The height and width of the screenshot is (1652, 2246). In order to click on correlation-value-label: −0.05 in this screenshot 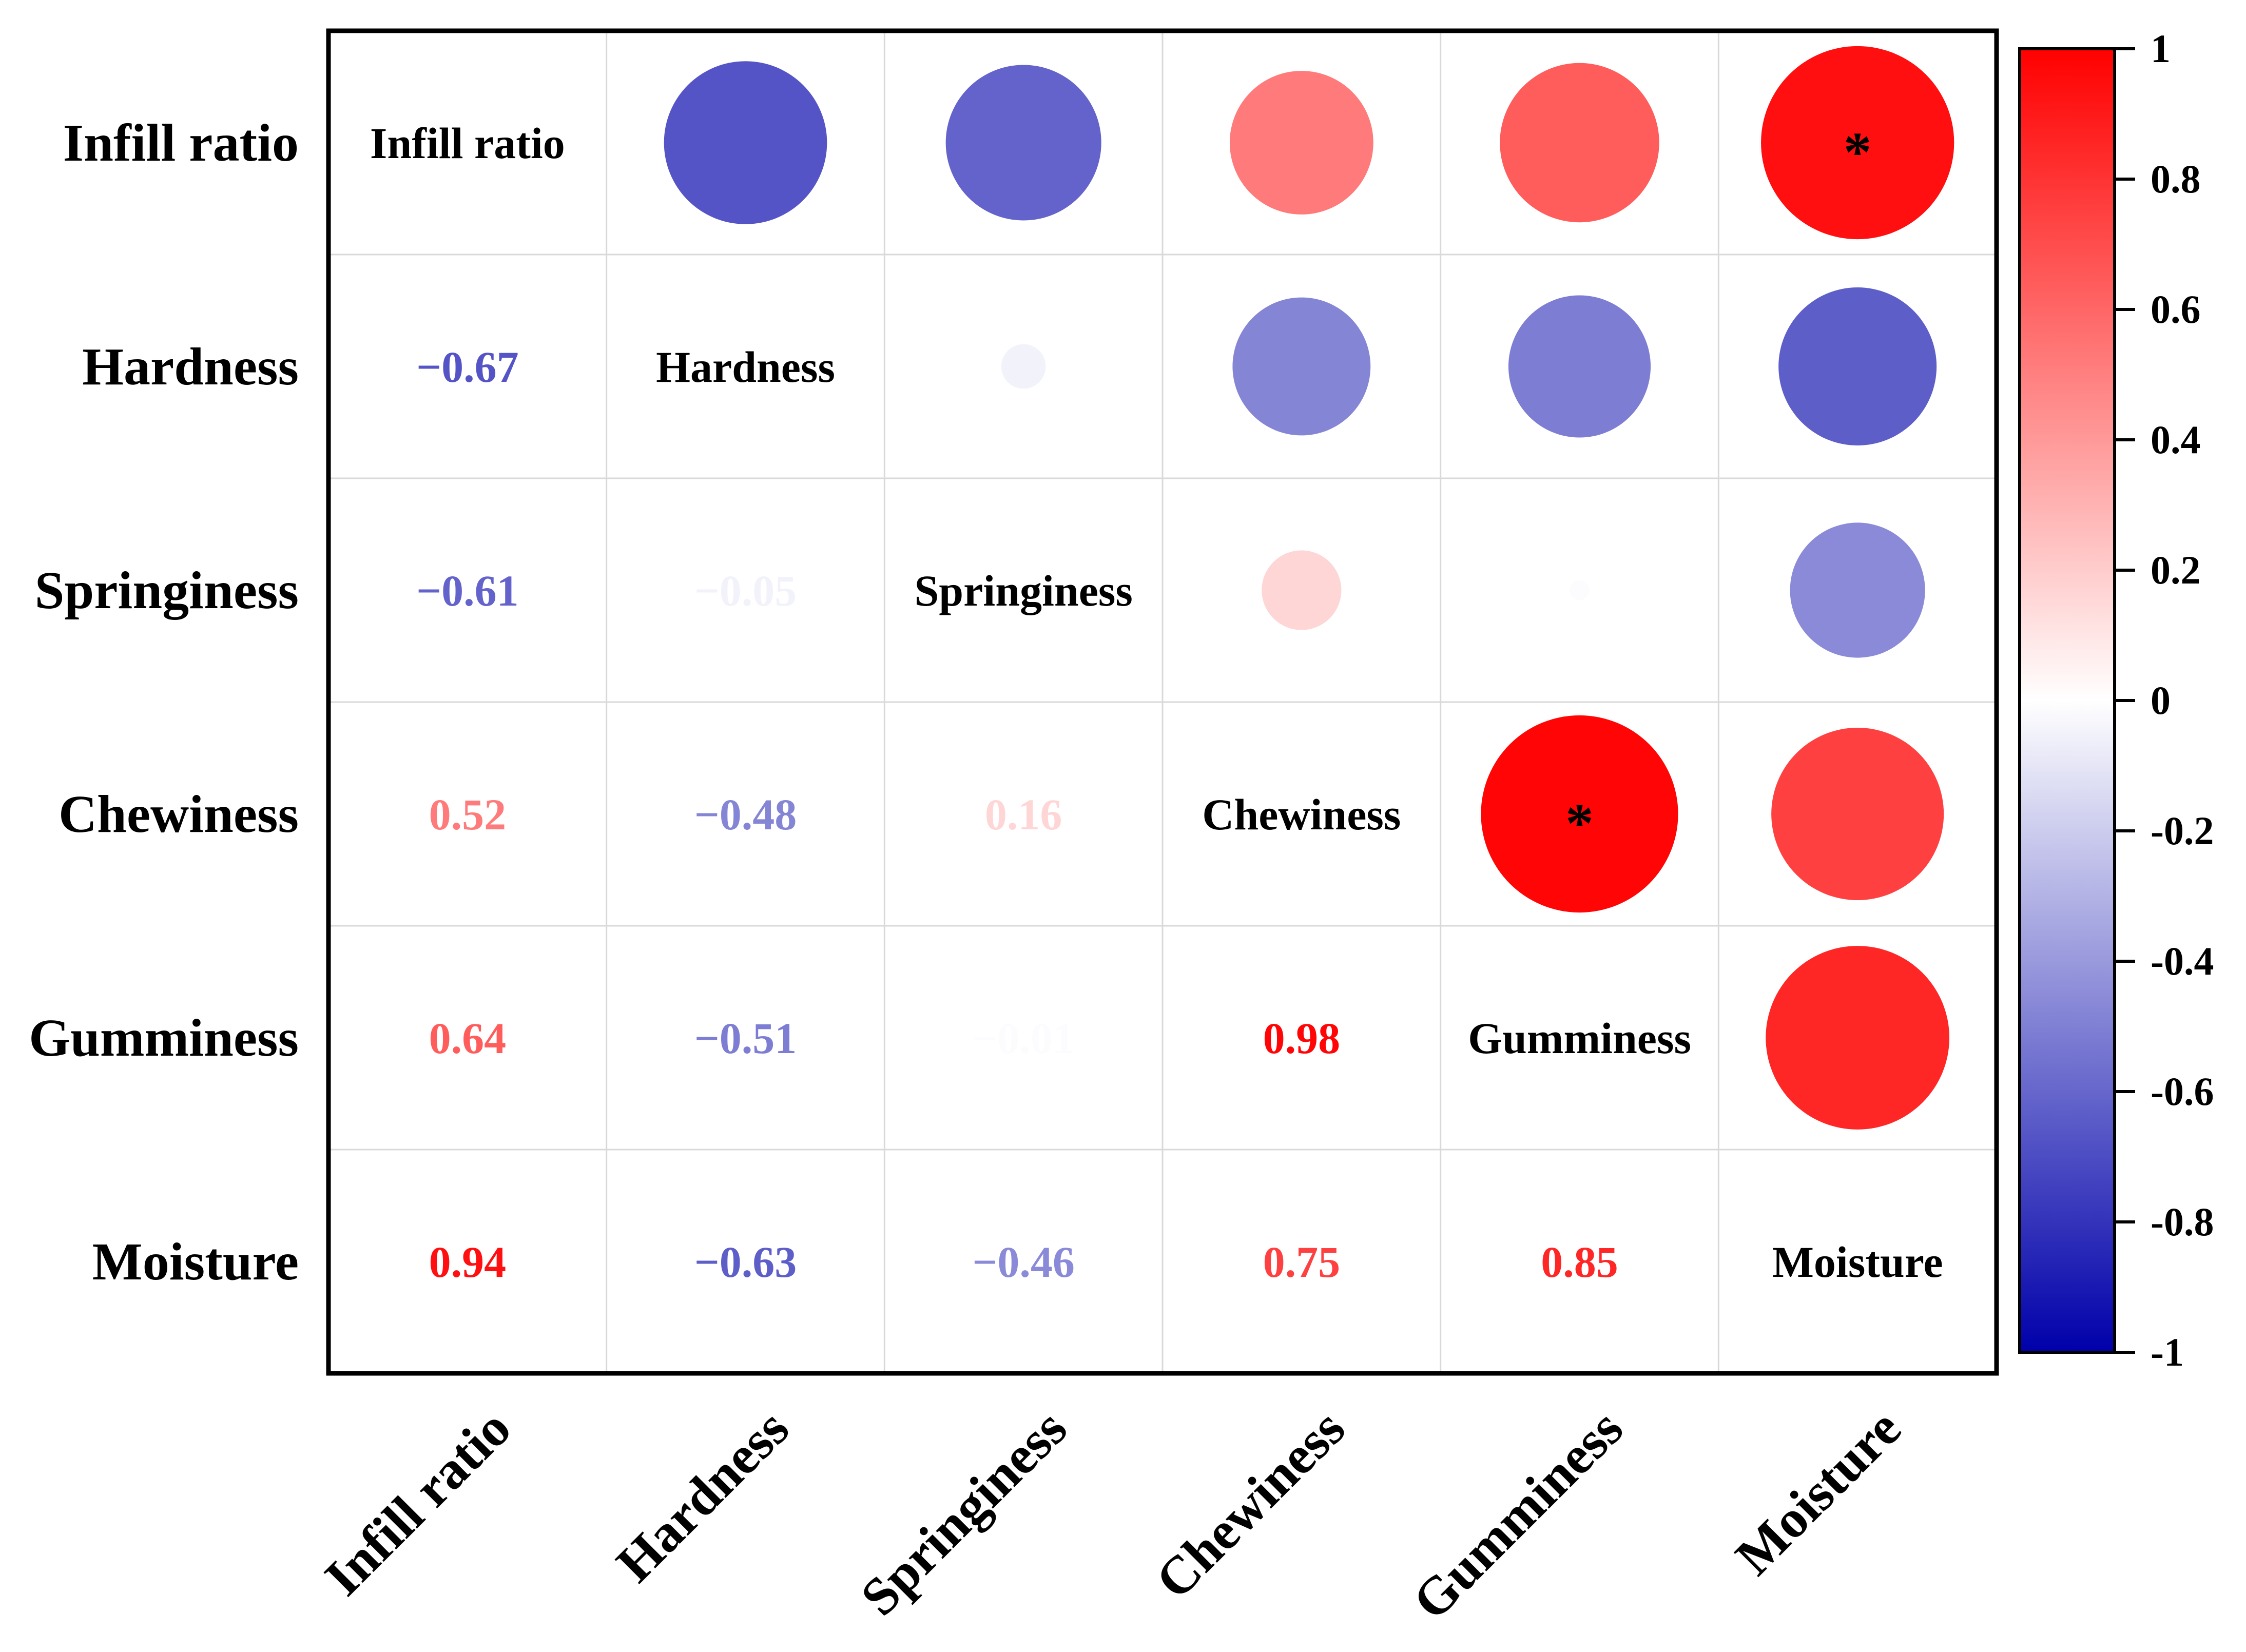, I will do `click(746, 590)`.